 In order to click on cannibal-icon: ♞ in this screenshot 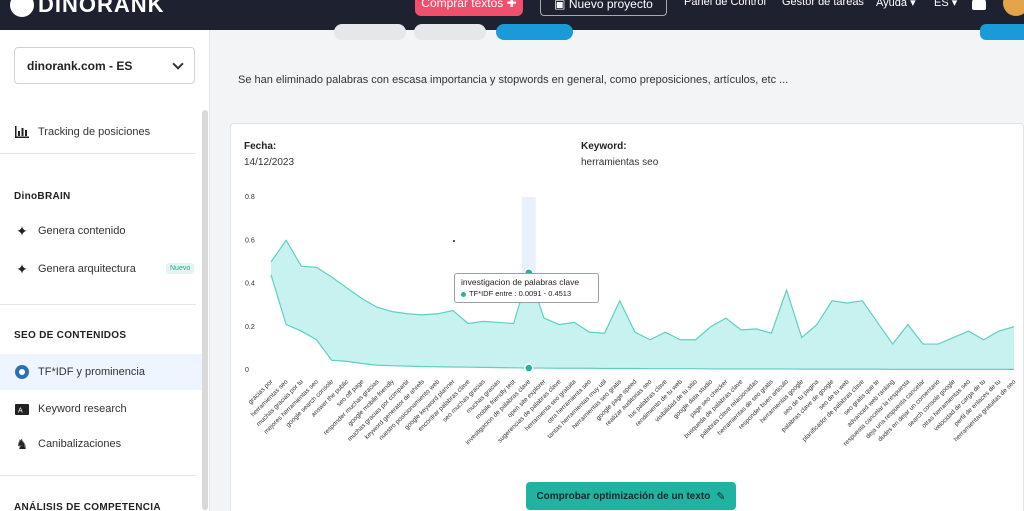, I will do `click(22, 443)`.